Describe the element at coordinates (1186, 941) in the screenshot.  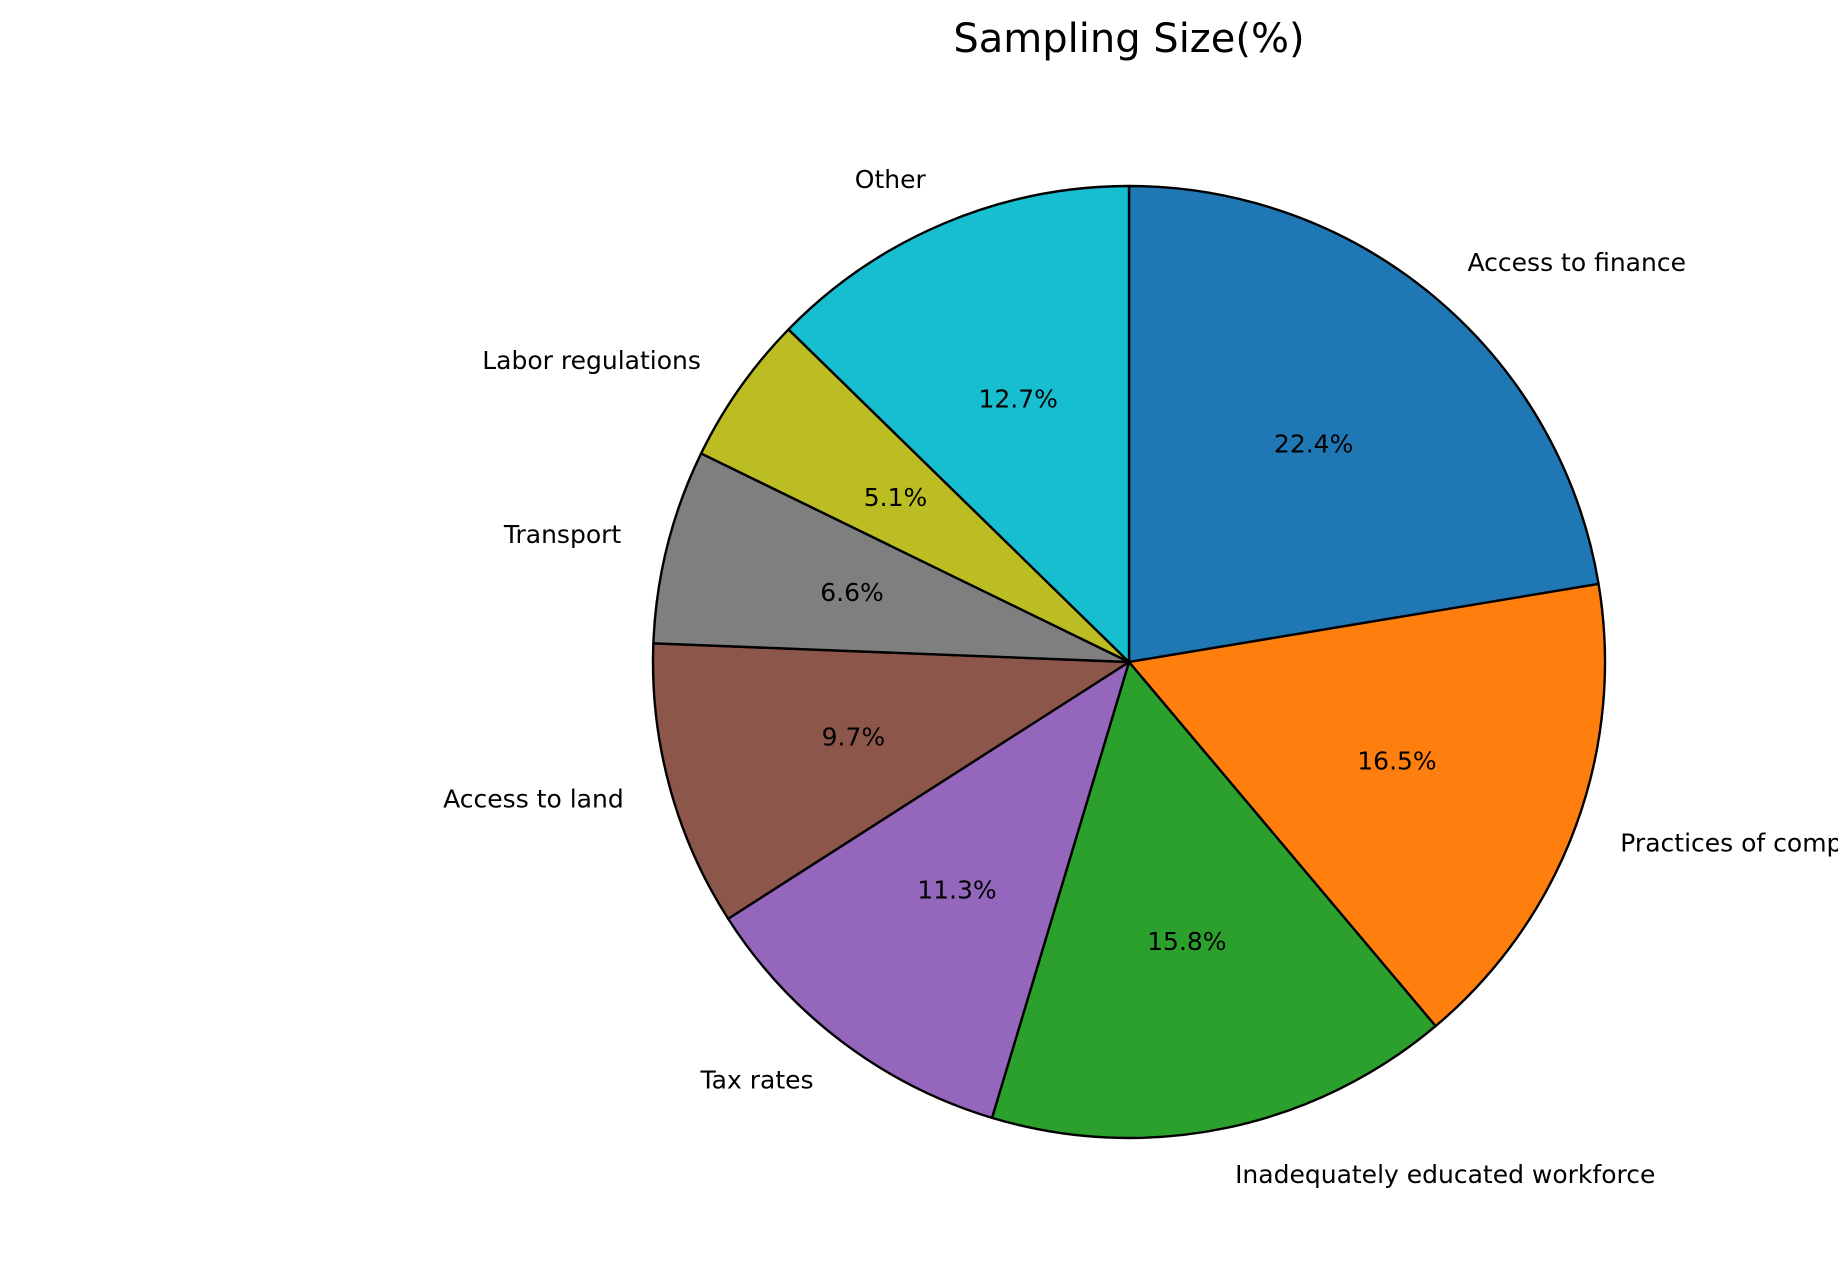
I see `percent-label-2: 15.8%` at that location.